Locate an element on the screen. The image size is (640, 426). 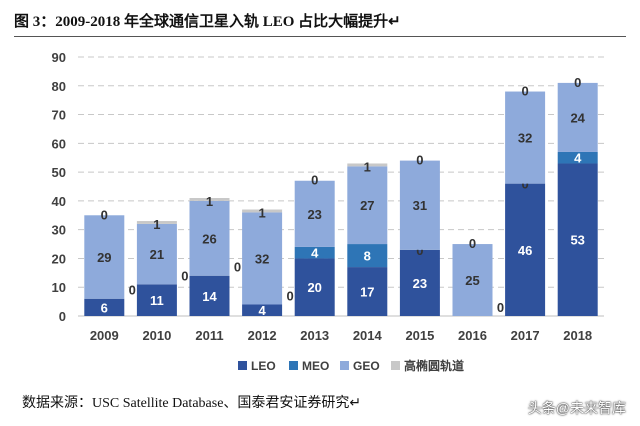
data-label: 31 is located at coordinates (420, 205).